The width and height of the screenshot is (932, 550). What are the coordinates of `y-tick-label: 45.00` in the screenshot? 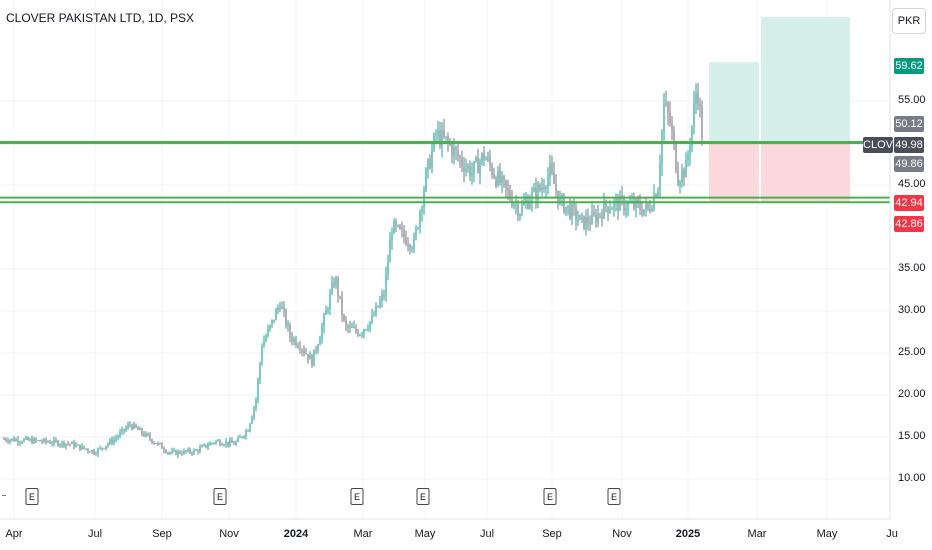 It's located at (912, 184).